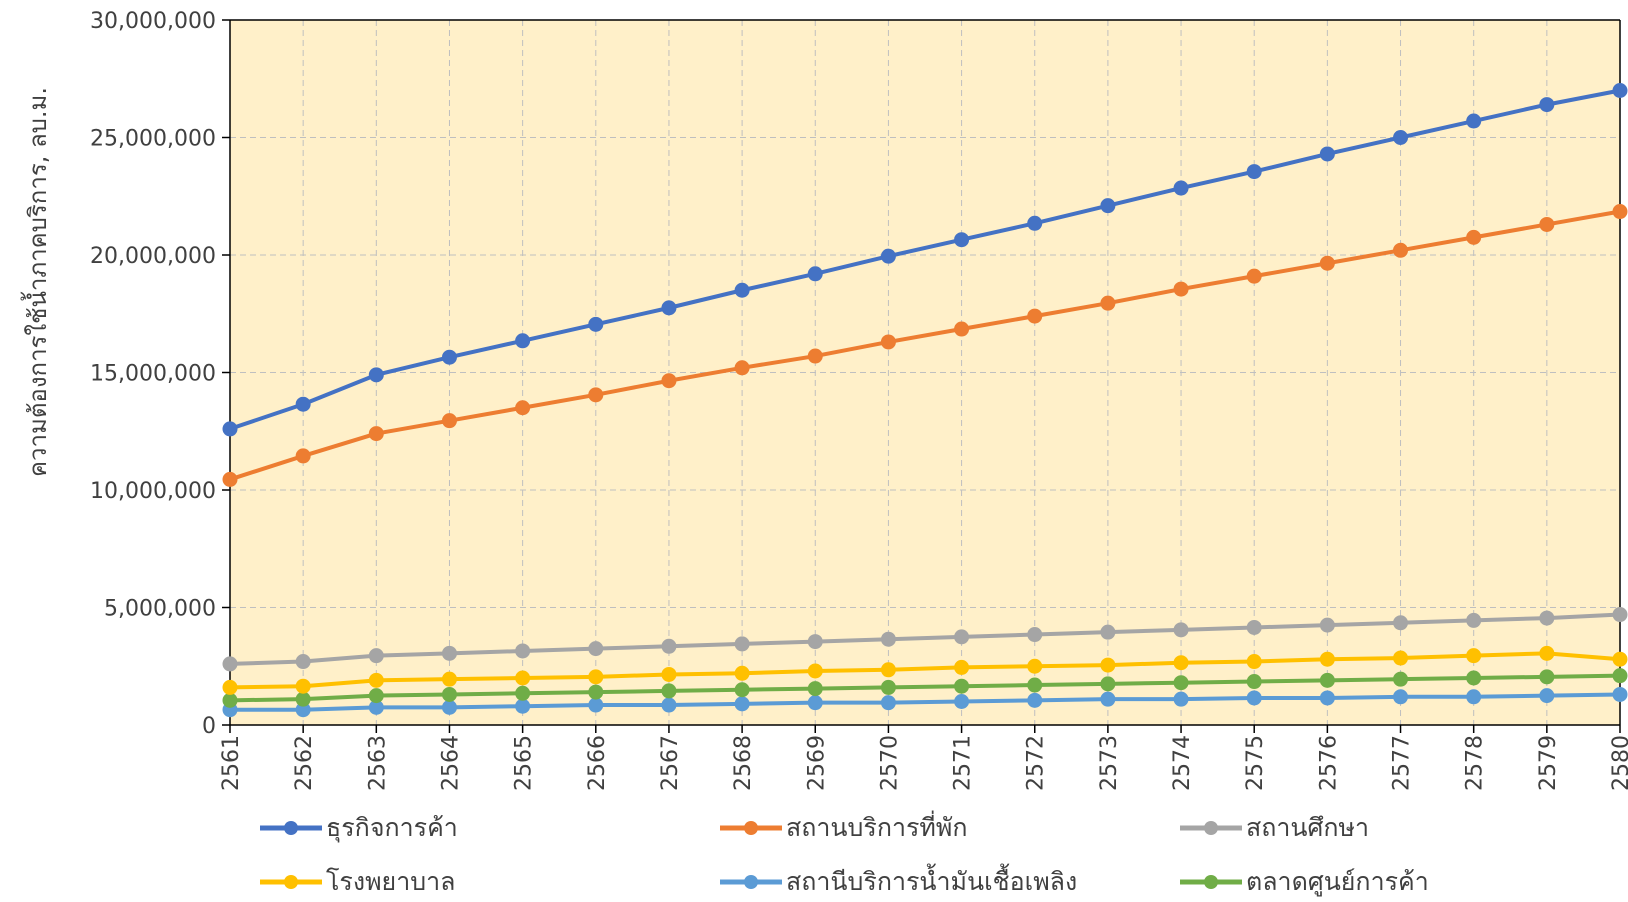 The width and height of the screenshot is (1628, 902). Describe the element at coordinates (209, 726) in the screenshot. I see `y-tick-label: 0` at that location.